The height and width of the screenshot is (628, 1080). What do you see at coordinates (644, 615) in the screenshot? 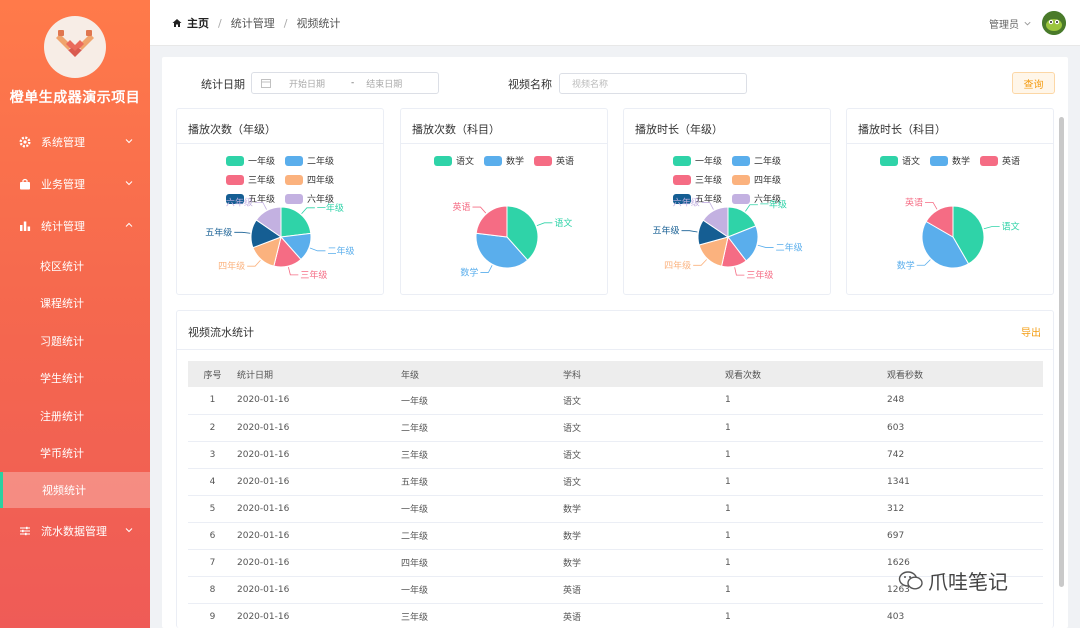
I see `table-cell: 英语` at bounding box center [644, 615].